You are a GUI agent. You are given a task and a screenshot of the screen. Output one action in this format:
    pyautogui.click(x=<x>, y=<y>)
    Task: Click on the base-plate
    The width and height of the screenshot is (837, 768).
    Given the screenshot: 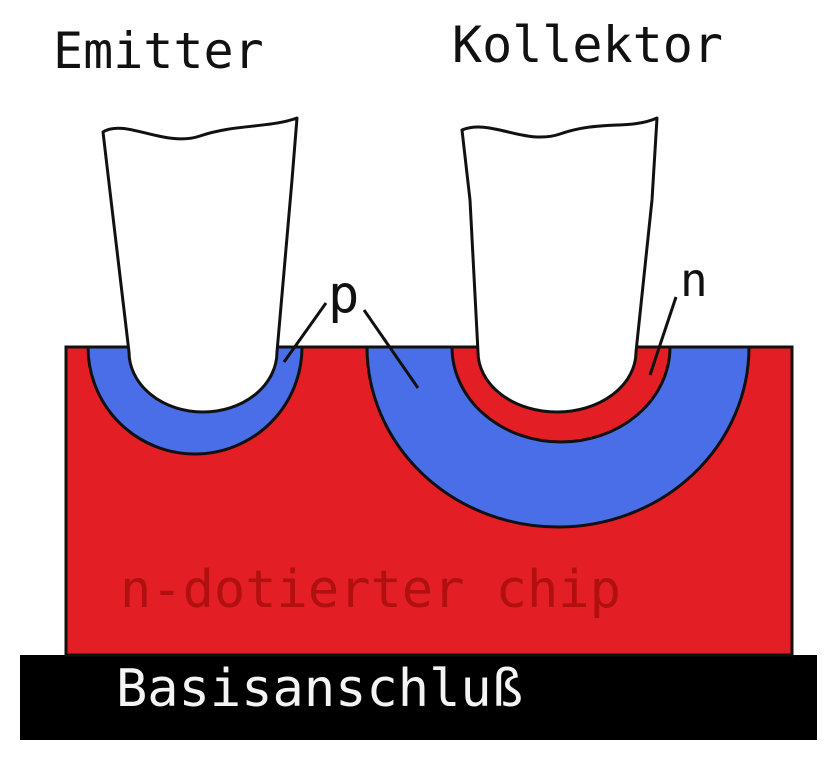 What is the action you would take?
    pyautogui.click(x=418, y=697)
    